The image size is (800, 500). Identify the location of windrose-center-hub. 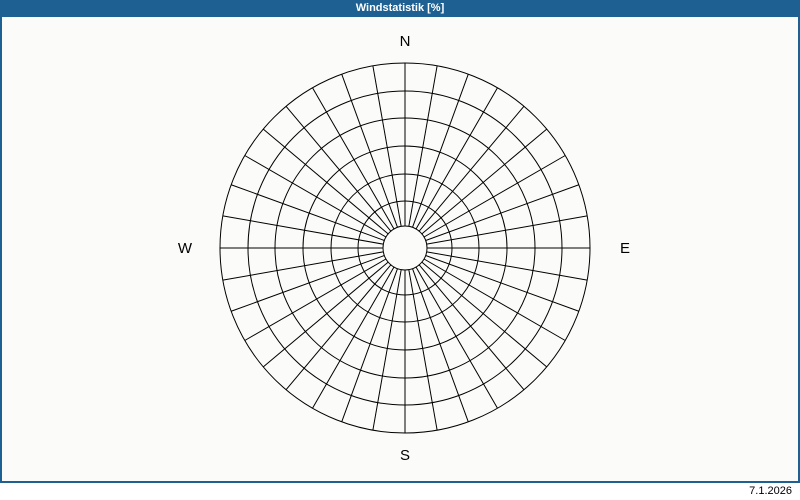
(405, 248).